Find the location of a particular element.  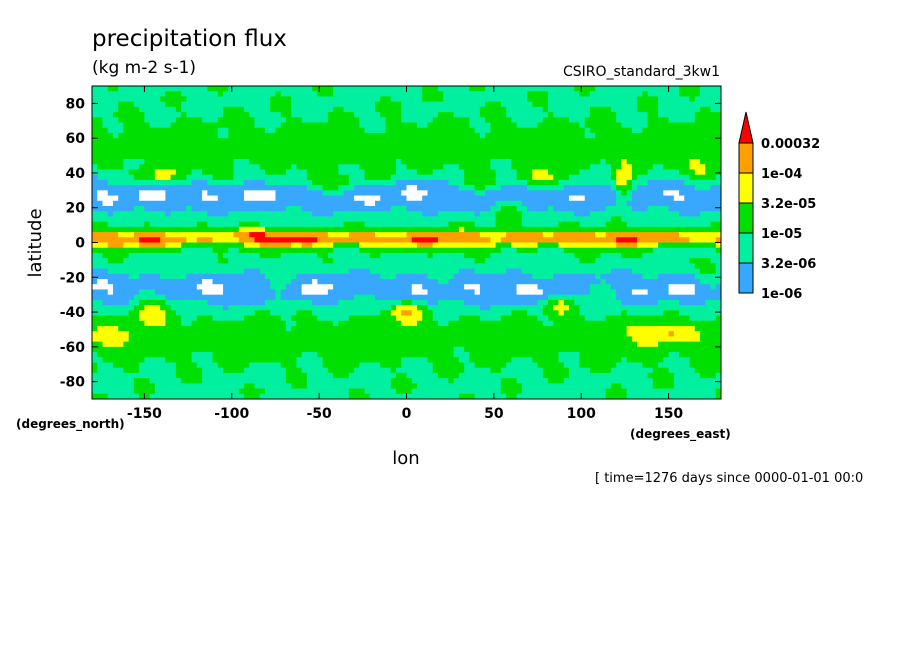

legend-label: 0.00032 is located at coordinates (790, 144).